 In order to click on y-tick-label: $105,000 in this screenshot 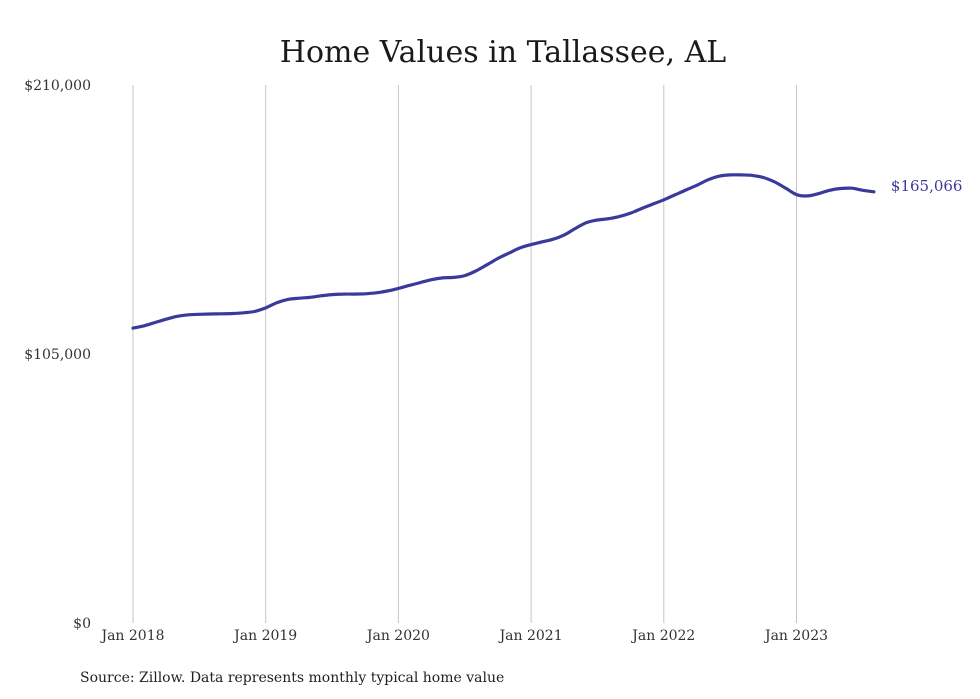, I will do `click(57, 355)`.